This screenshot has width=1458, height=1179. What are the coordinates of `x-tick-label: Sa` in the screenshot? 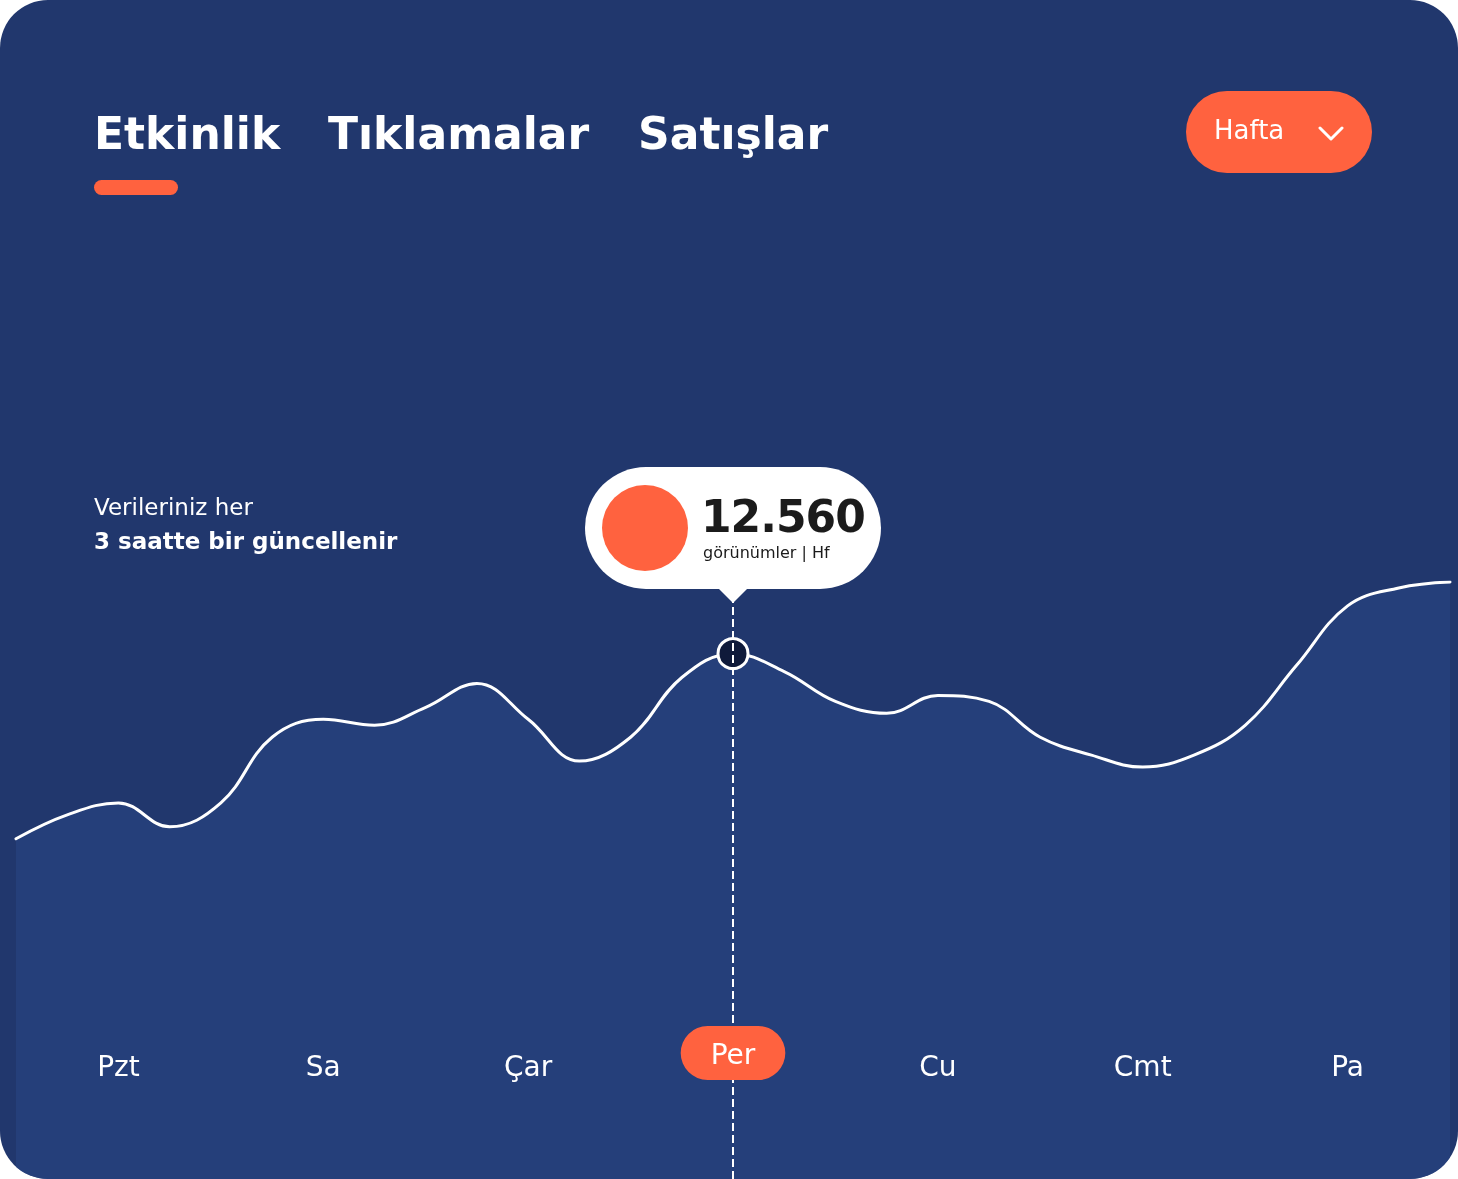 It's located at (323, 1066).